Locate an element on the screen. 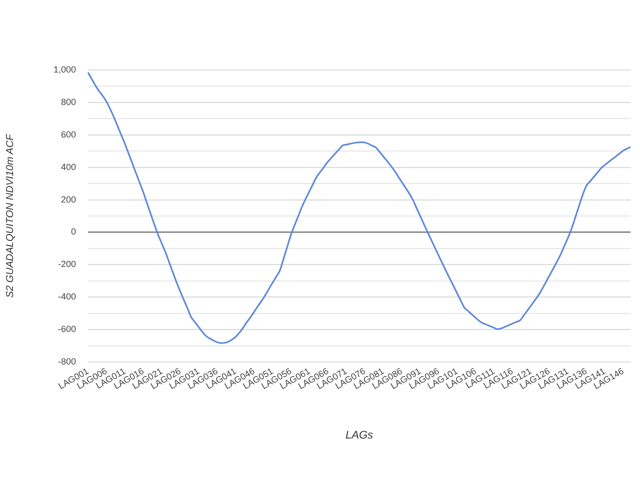  y-tick-label: -200 is located at coordinates (67, 264).